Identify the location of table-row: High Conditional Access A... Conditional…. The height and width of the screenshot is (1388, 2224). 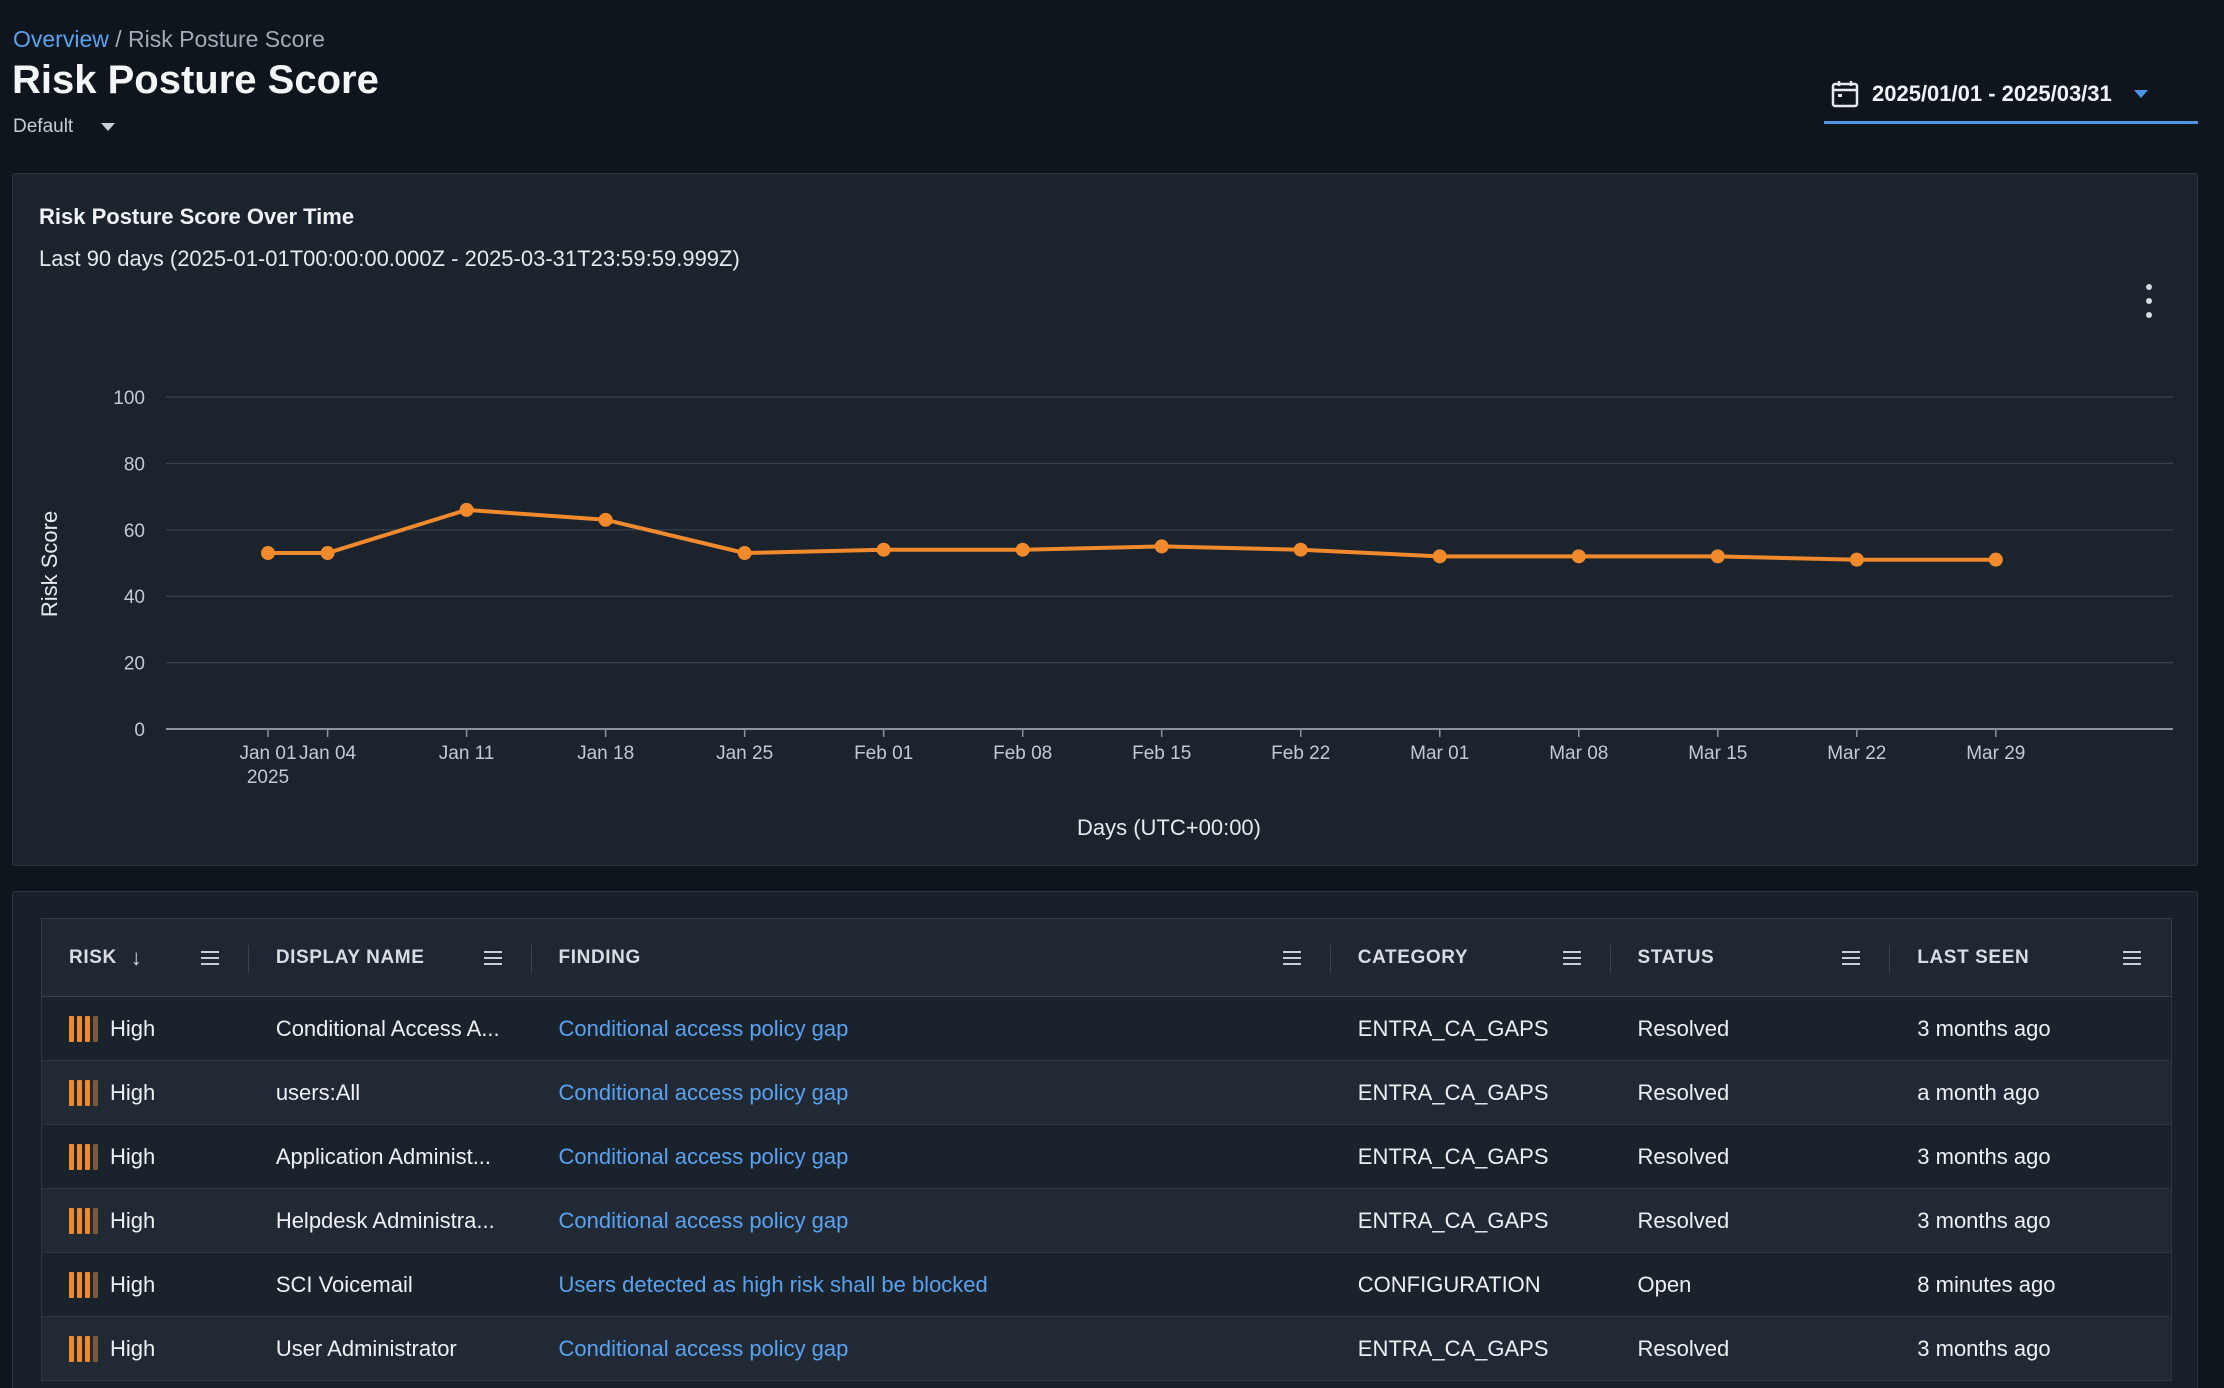
(1106, 1029).